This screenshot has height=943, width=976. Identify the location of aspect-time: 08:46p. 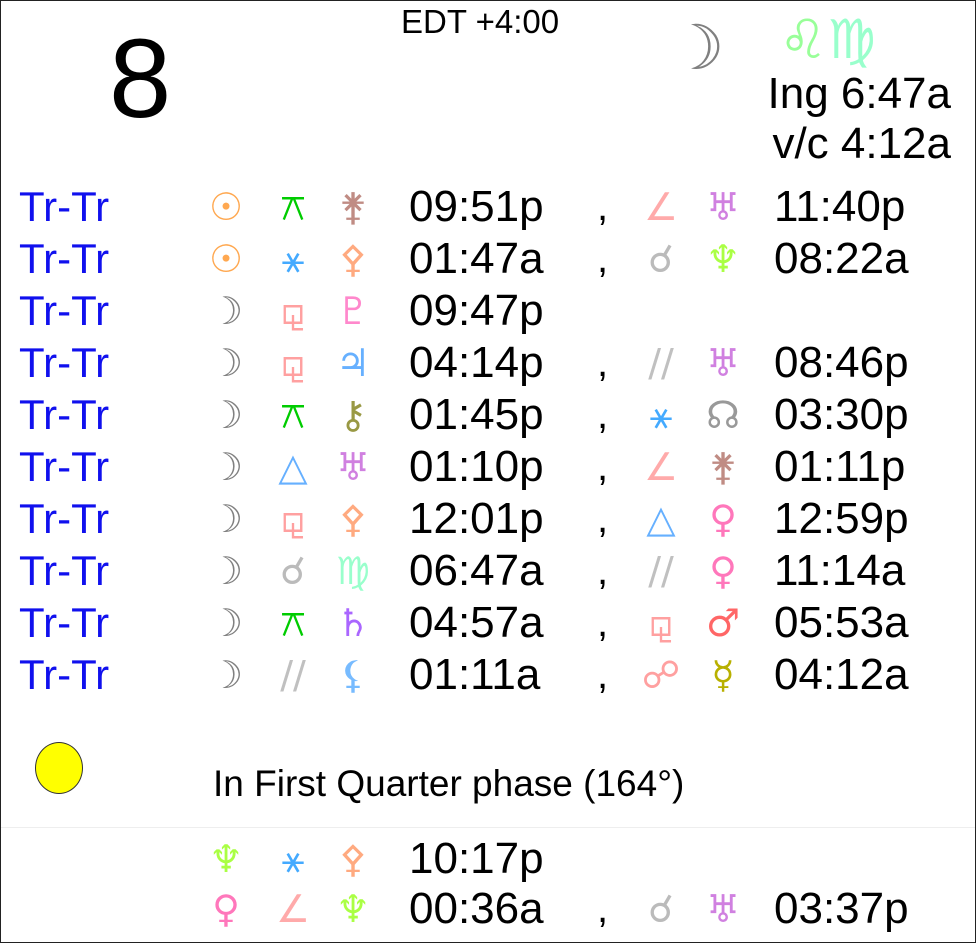
(841, 362).